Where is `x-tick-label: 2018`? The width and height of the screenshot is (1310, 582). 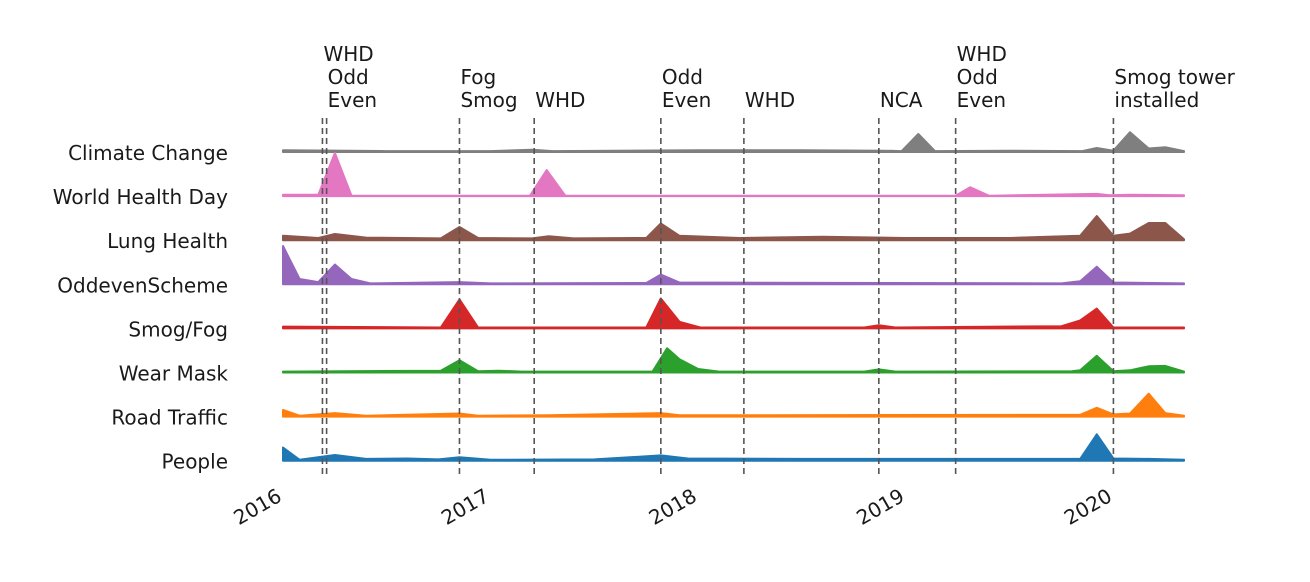
x-tick-label: 2018 is located at coordinates (673, 507).